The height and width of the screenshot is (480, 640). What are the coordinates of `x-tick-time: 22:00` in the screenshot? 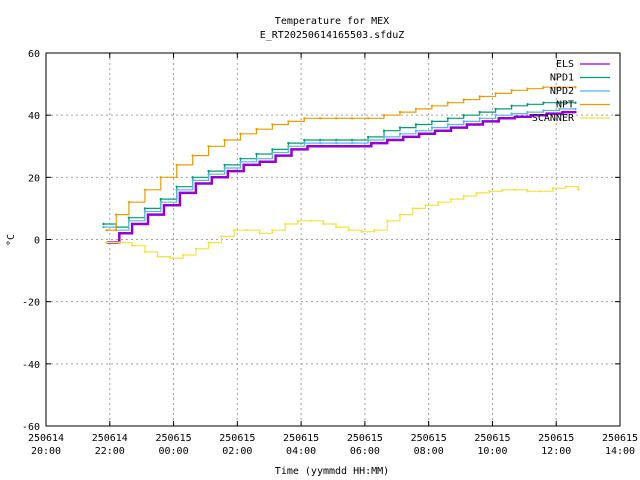 It's located at (110, 451).